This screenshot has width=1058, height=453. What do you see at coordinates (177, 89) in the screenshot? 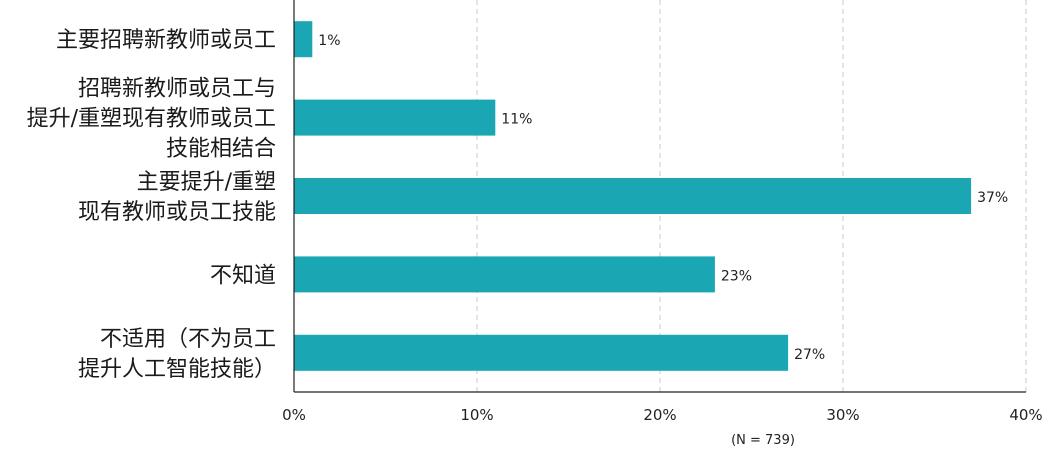
I see `category-label: 招聘新教师或员工与` at bounding box center [177, 89].